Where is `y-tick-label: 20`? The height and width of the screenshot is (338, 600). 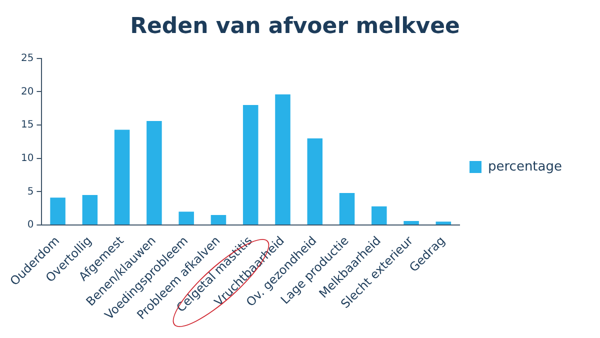 y-tick-label: 20 is located at coordinates (27, 92).